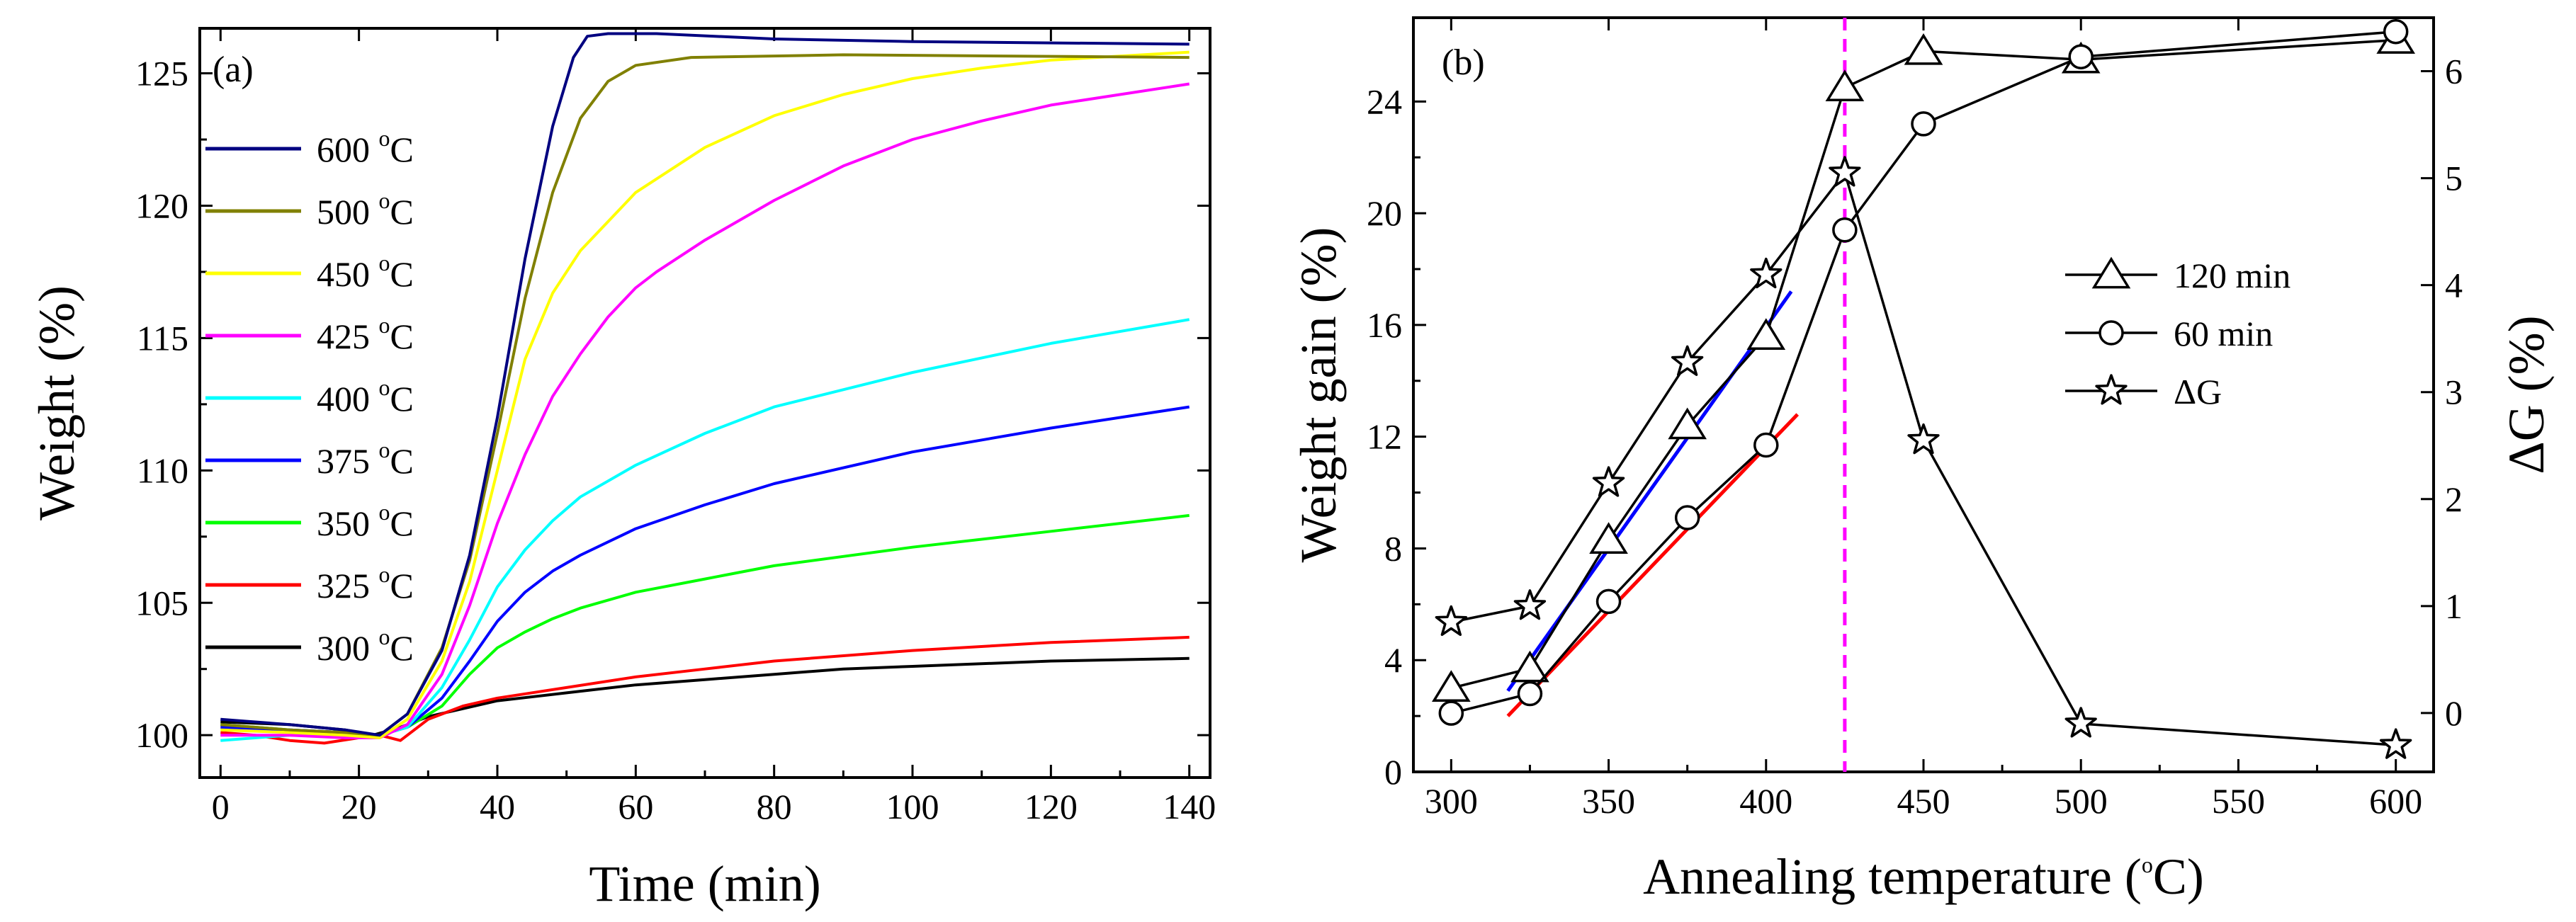  I want to click on x-tick-label: 80, so click(774, 807).